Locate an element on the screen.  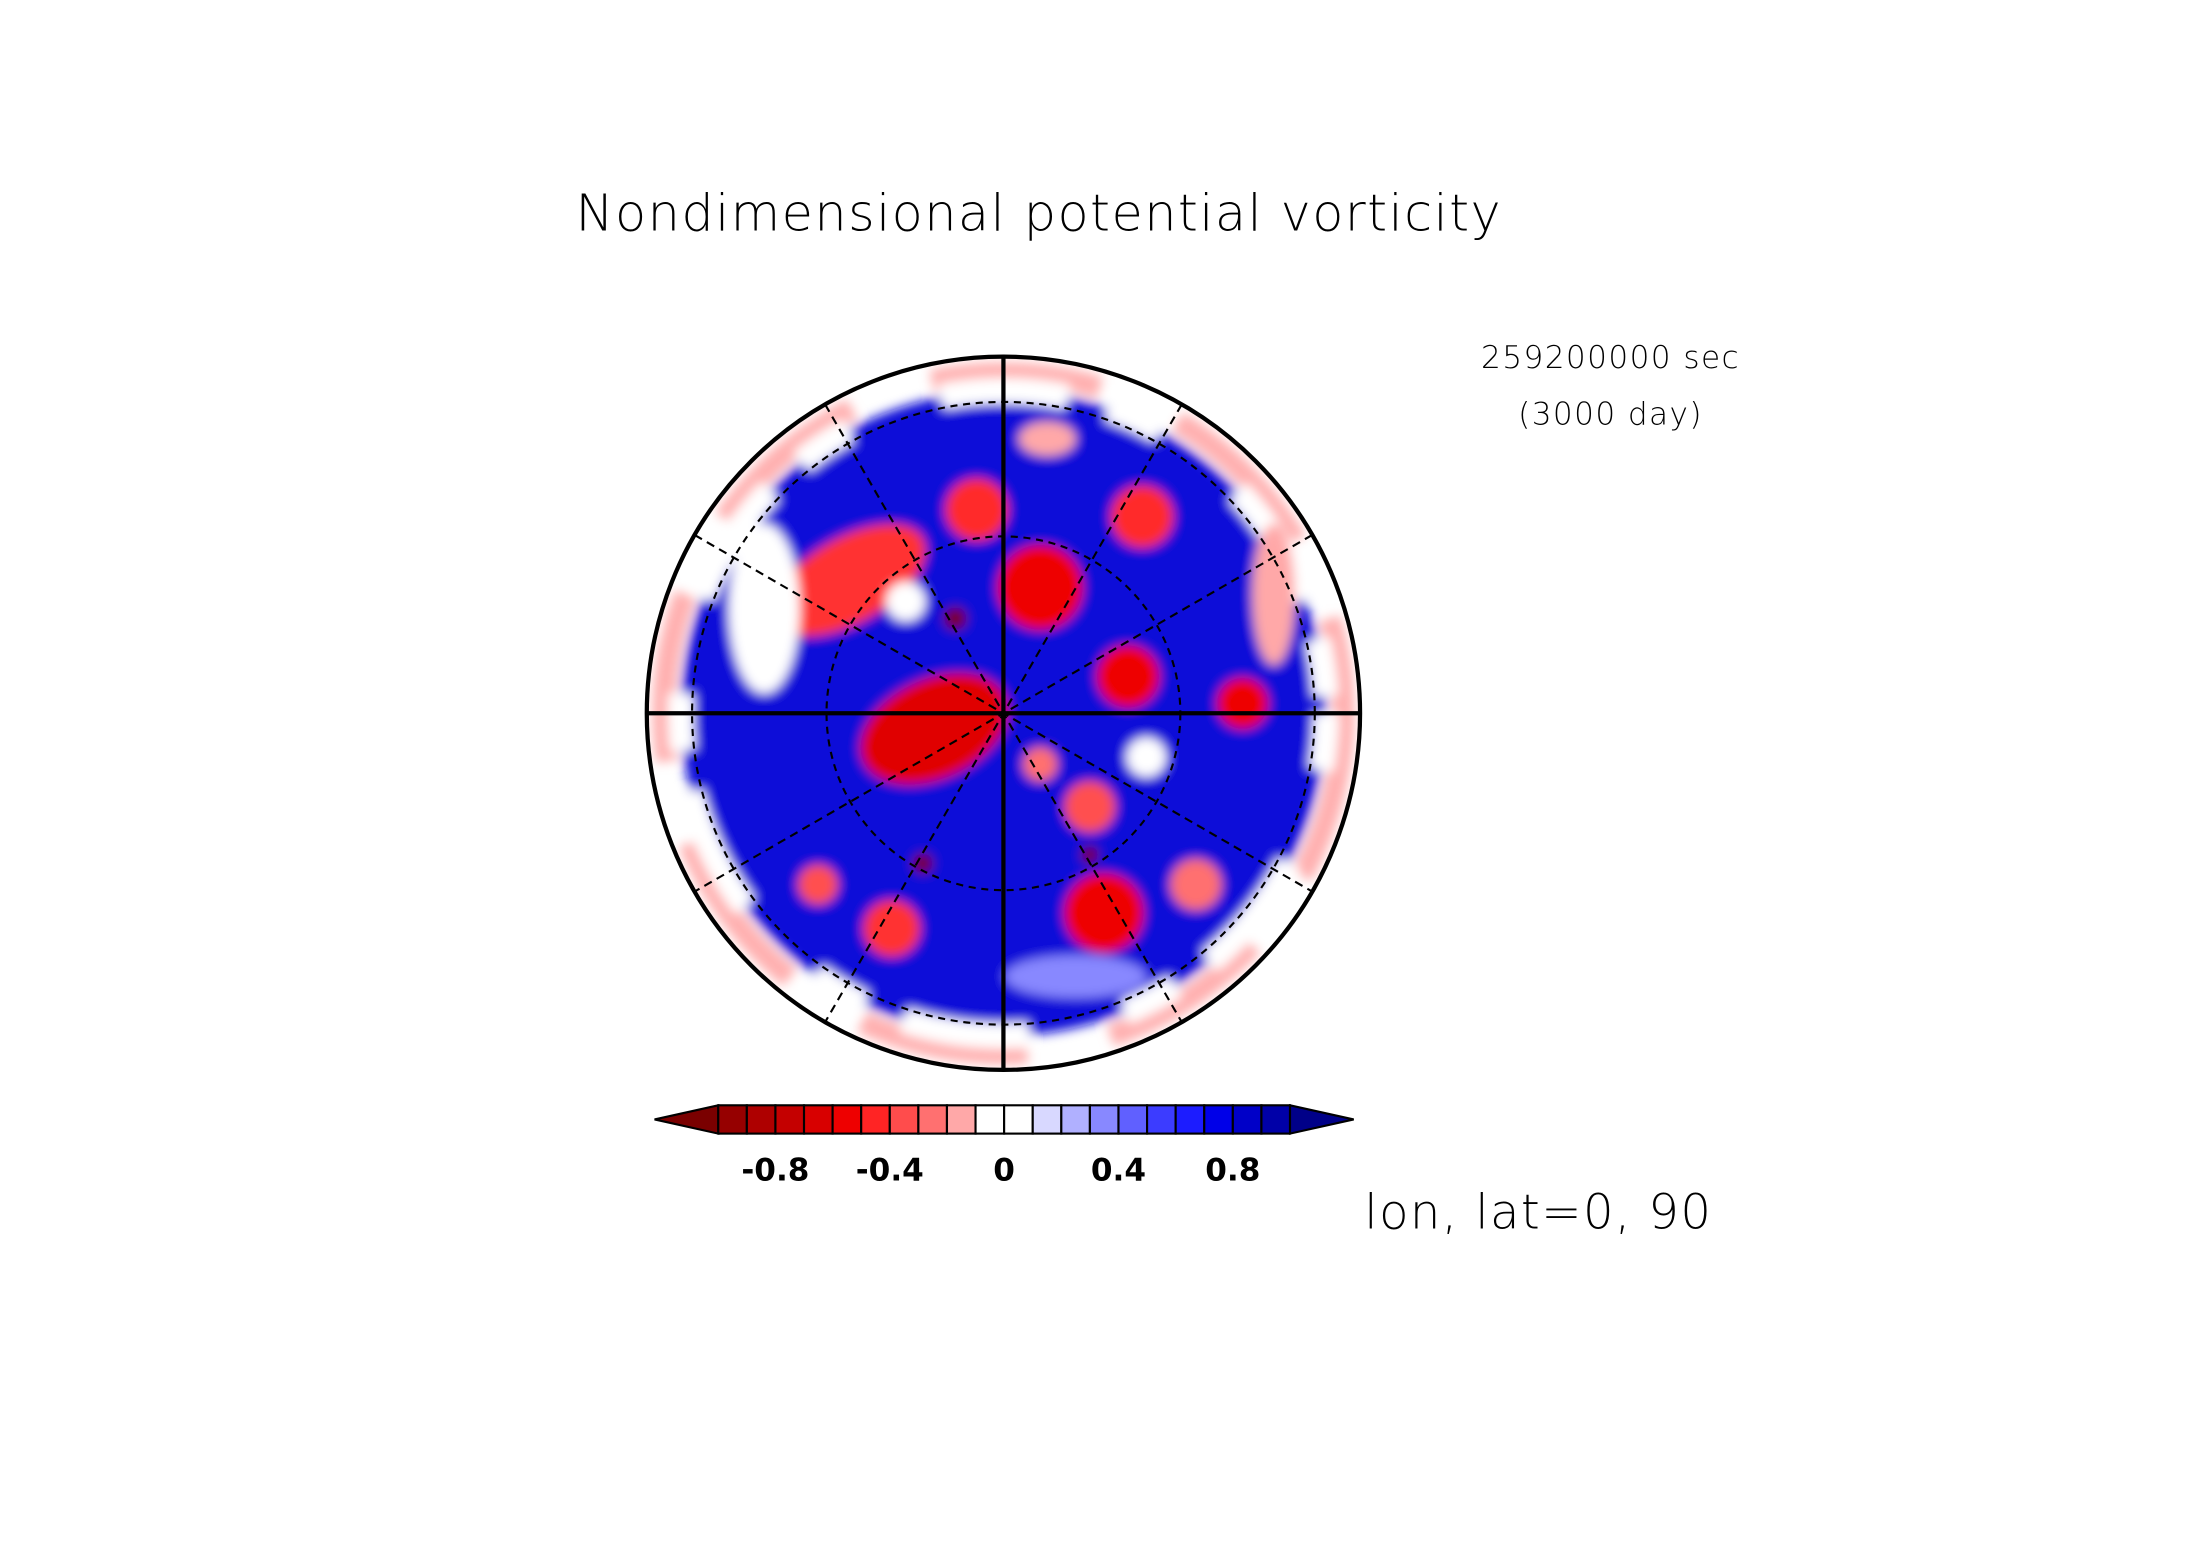
chart-title: Nondimensional potential vorticity is located at coordinates (1039, 214).